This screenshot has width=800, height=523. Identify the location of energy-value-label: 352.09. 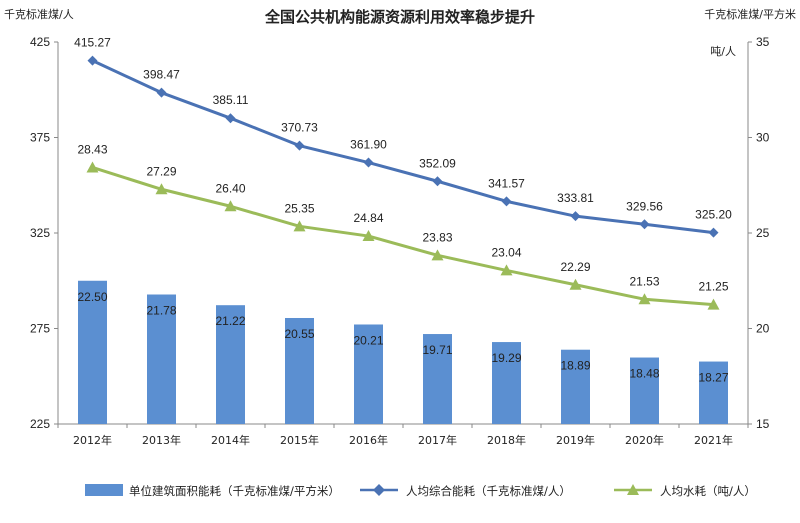
(437, 163).